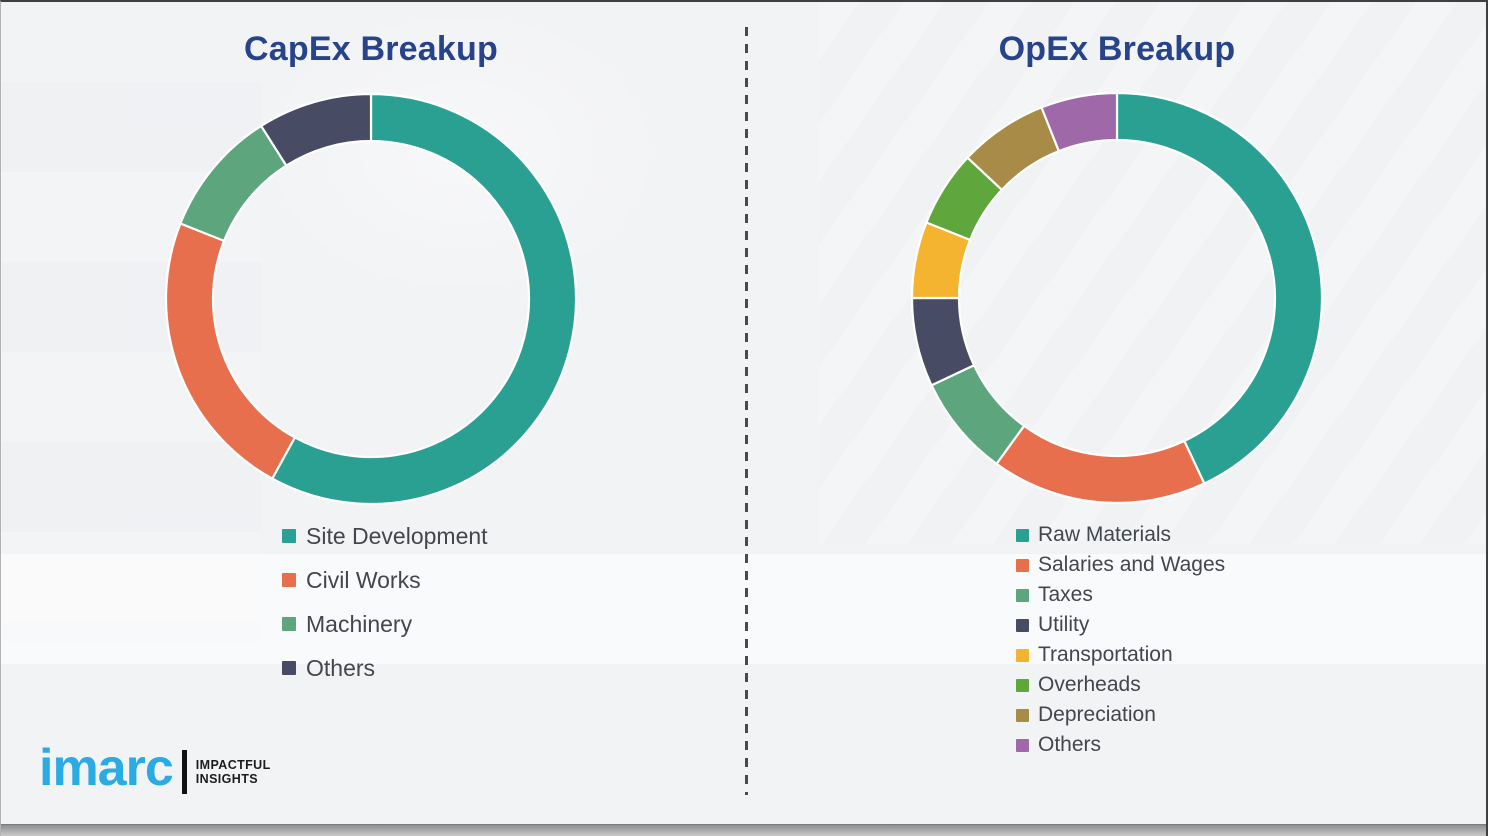  Describe the element at coordinates (1065, 594) in the screenshot. I see `legend-label: Taxes` at that location.